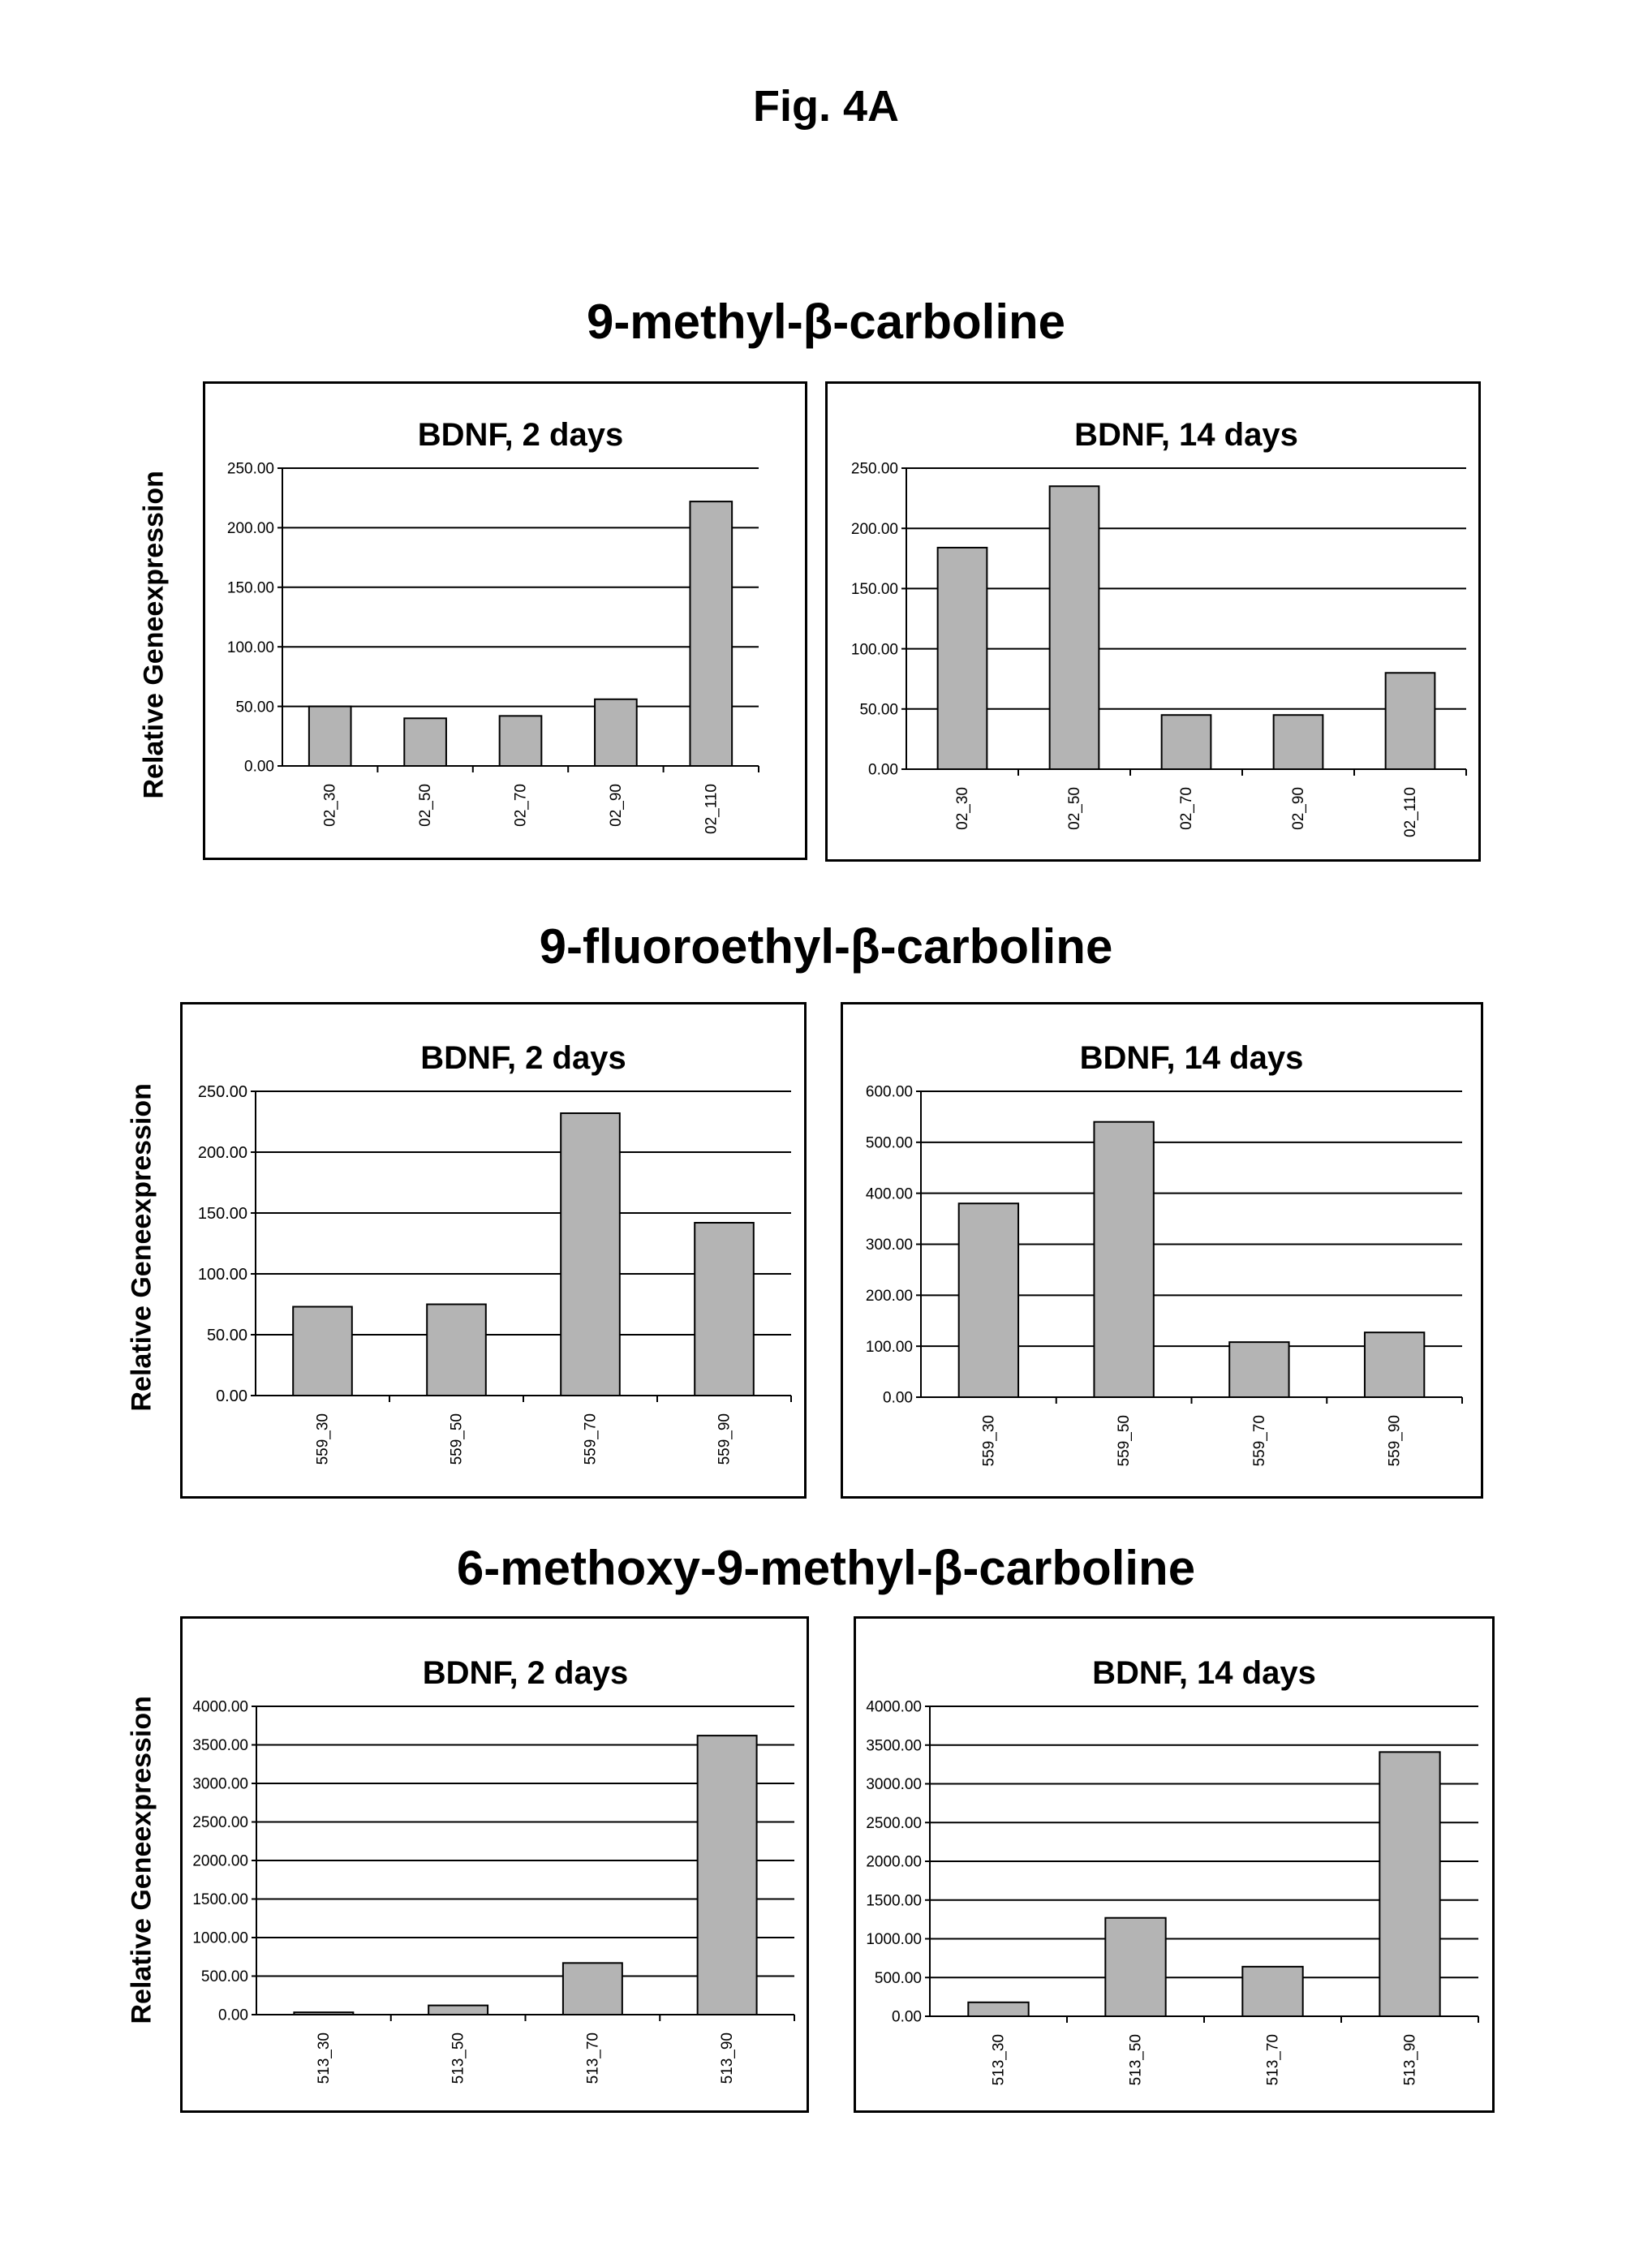  Describe the element at coordinates (894, 1862) in the screenshot. I see `y-tick-label: 2000.00` at that location.